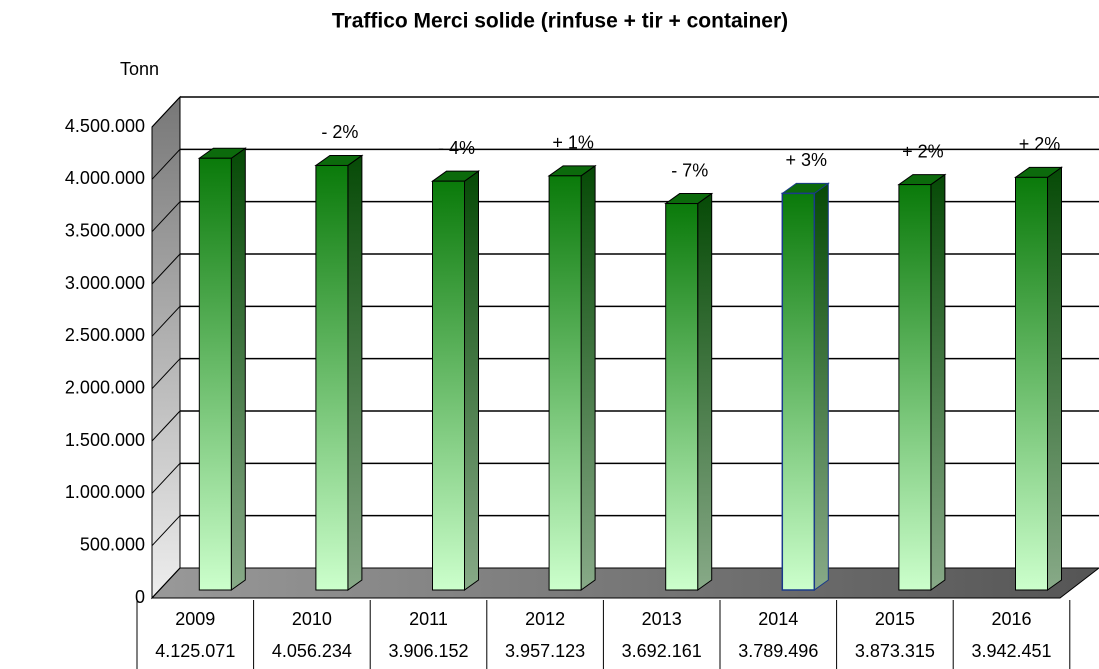 This screenshot has height=669, width=1099. I want to click on y-tick-label: 2.000.000, so click(105, 387).